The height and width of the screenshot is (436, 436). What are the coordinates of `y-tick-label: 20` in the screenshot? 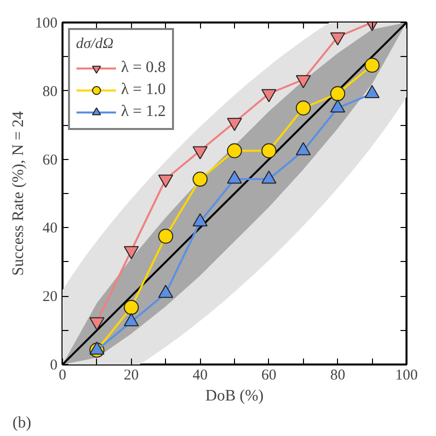 It's located at (50, 297).